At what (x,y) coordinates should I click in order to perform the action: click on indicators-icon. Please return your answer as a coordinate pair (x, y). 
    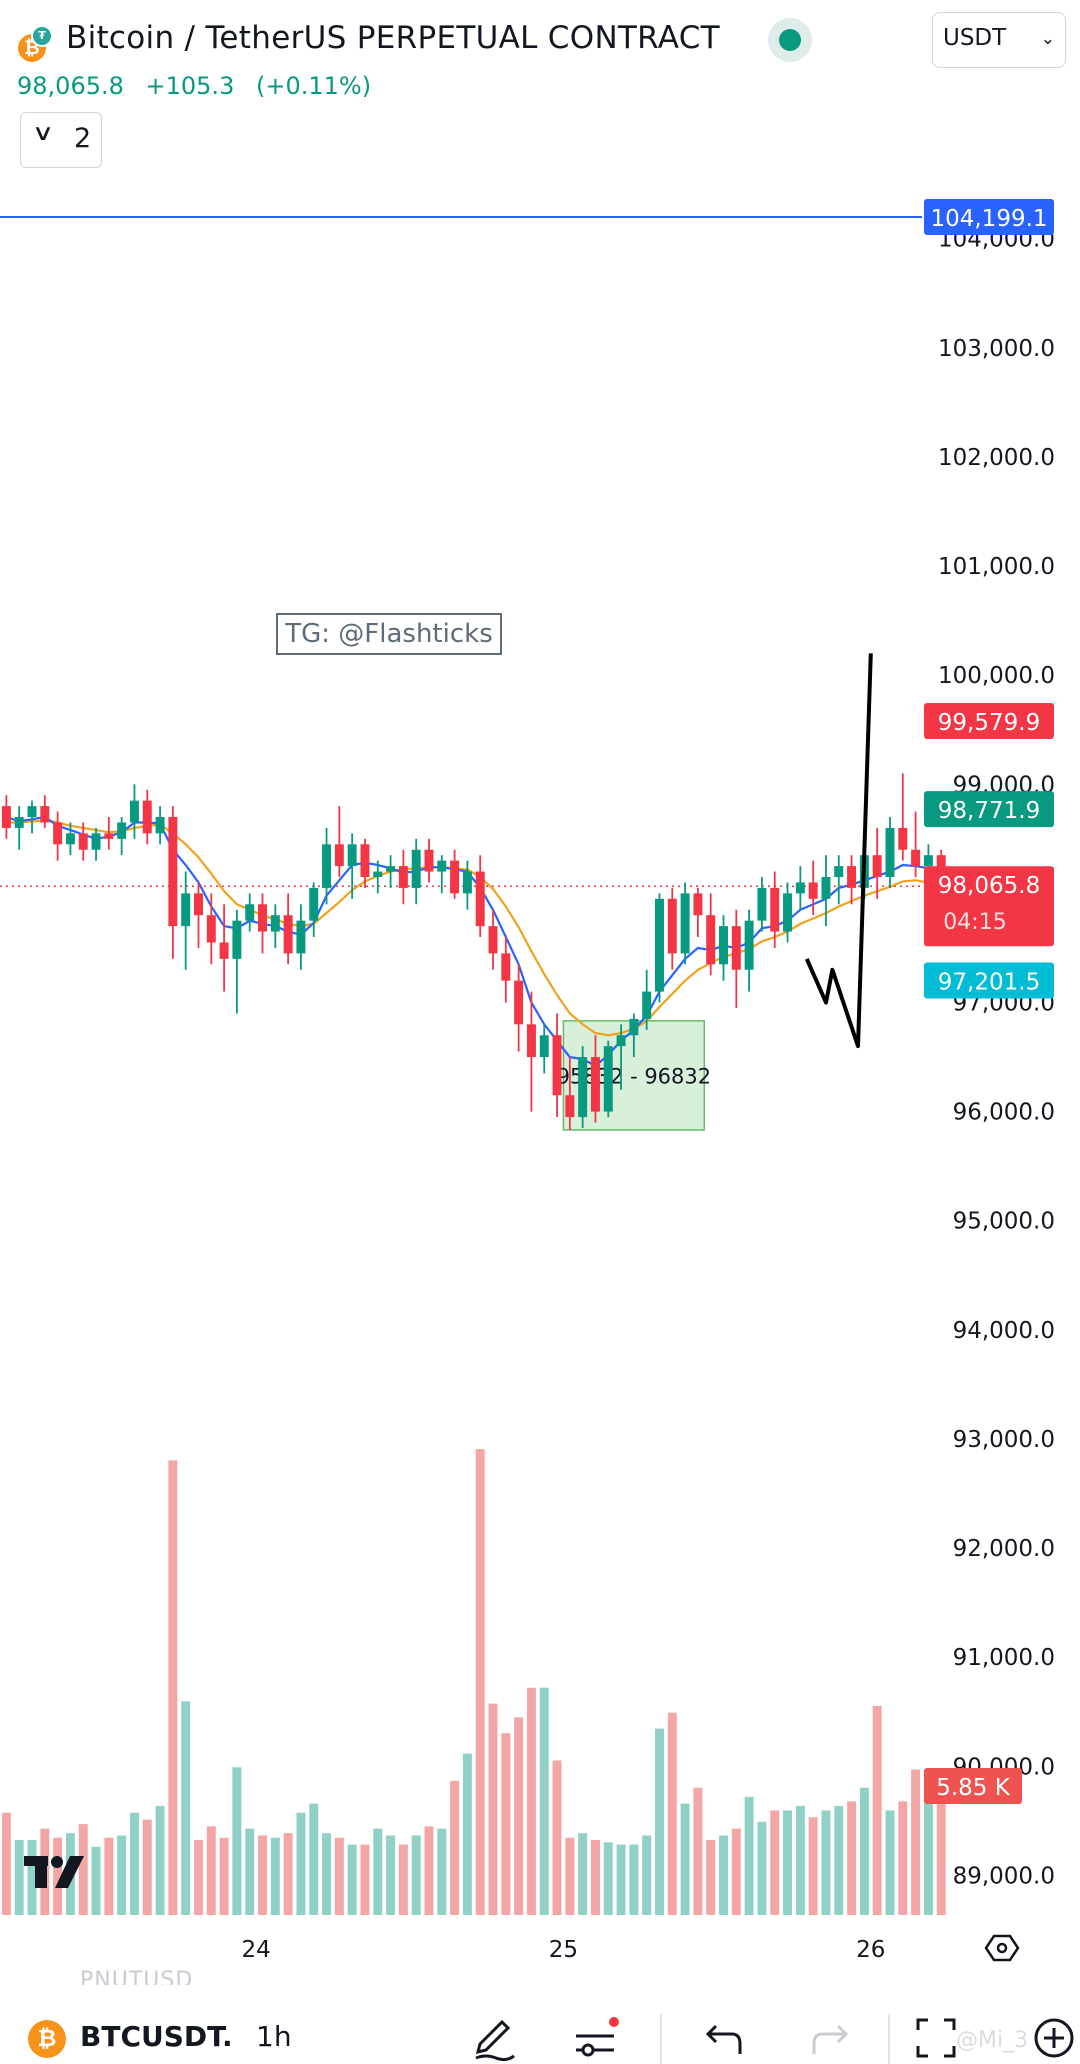
    Looking at the image, I should click on (596, 2038).